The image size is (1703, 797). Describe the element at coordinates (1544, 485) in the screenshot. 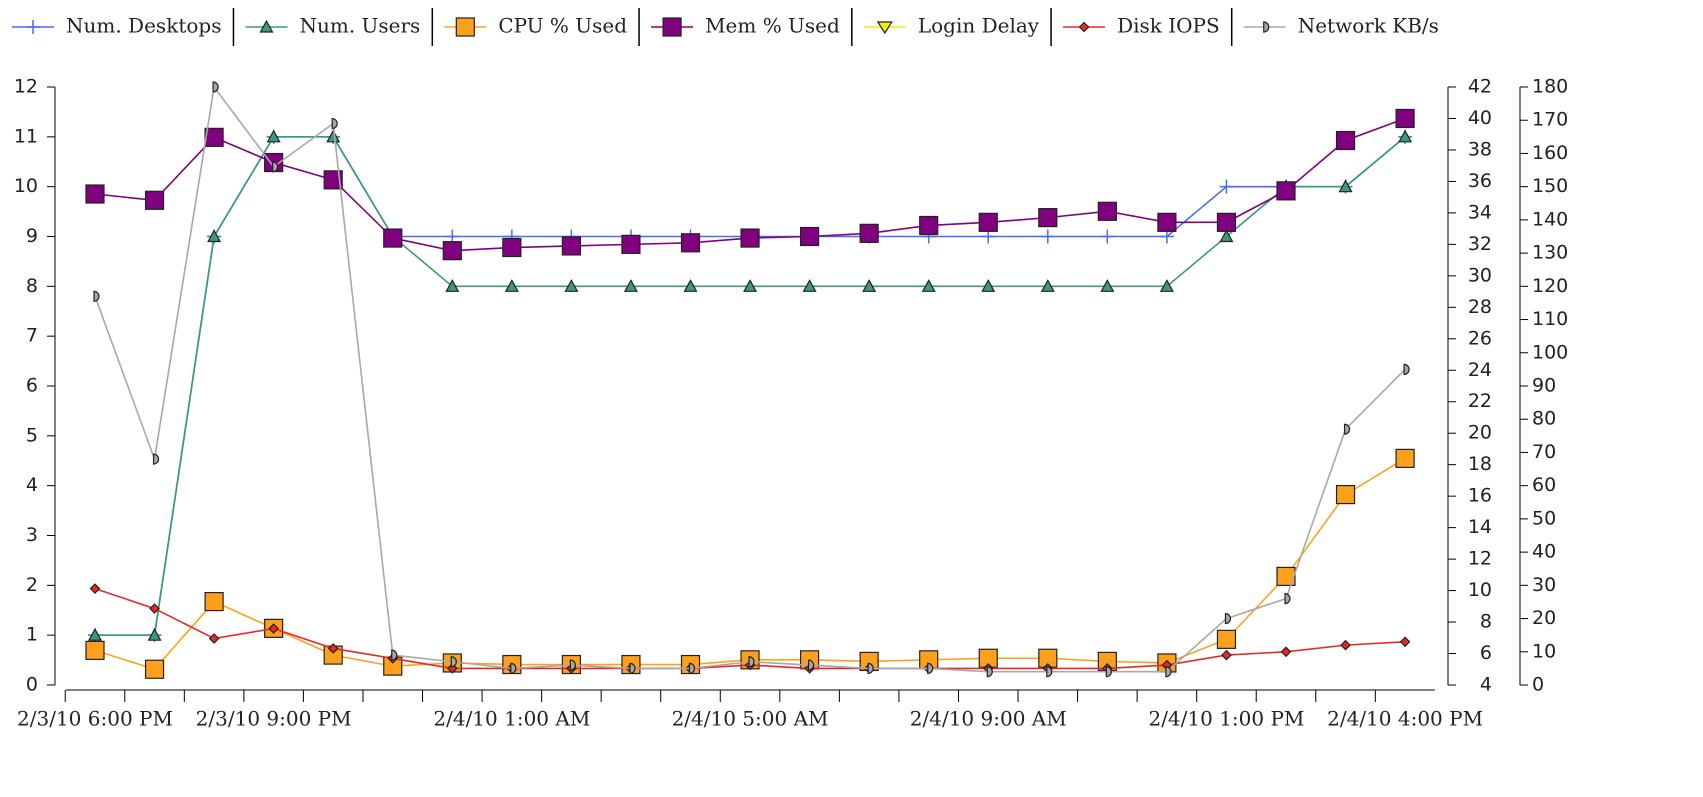

I see `y3-tick-label: 60` at that location.